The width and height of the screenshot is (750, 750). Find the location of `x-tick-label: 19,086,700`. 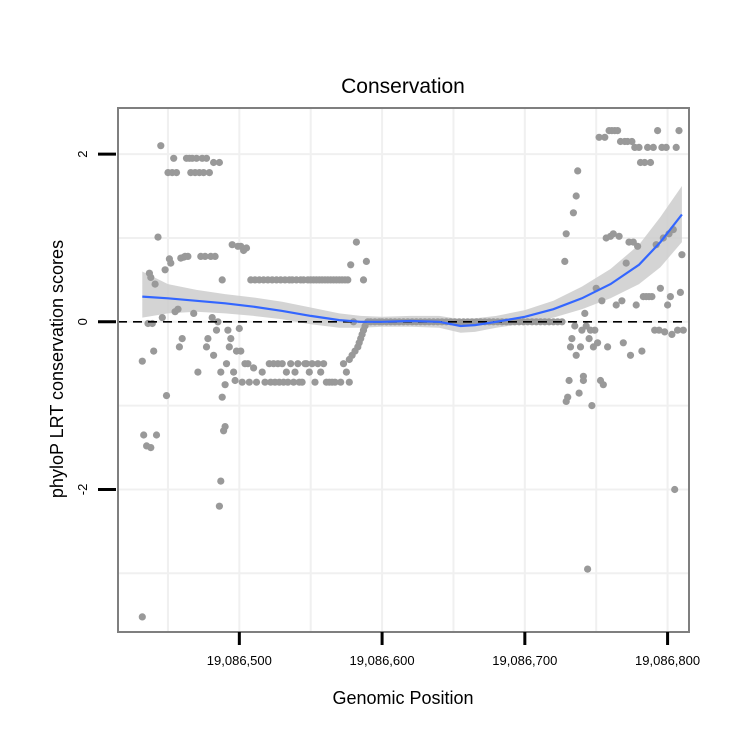

x-tick-label: 19,086,700 is located at coordinates (524, 660).